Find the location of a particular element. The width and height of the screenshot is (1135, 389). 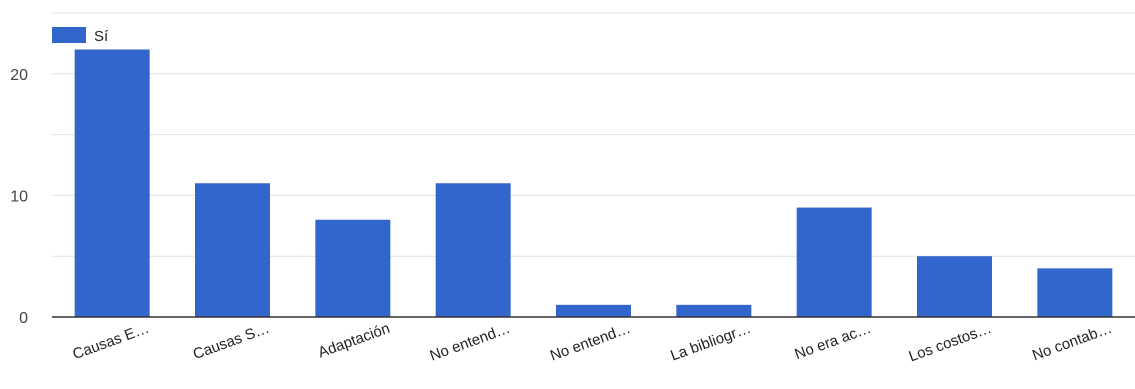

legend-swatch is located at coordinates (69, 35).